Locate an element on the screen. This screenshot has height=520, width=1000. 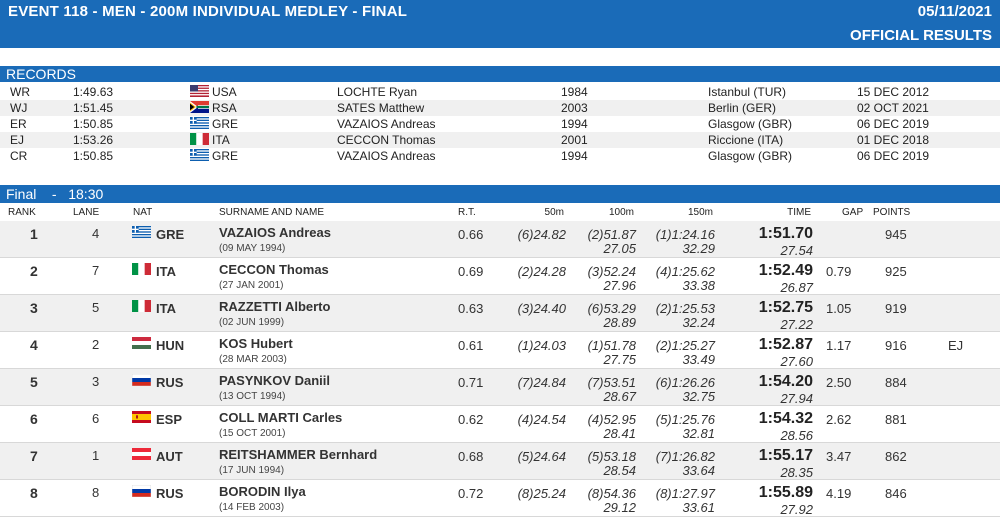
lap-100m: 27.75 is located at coordinates (619, 359).